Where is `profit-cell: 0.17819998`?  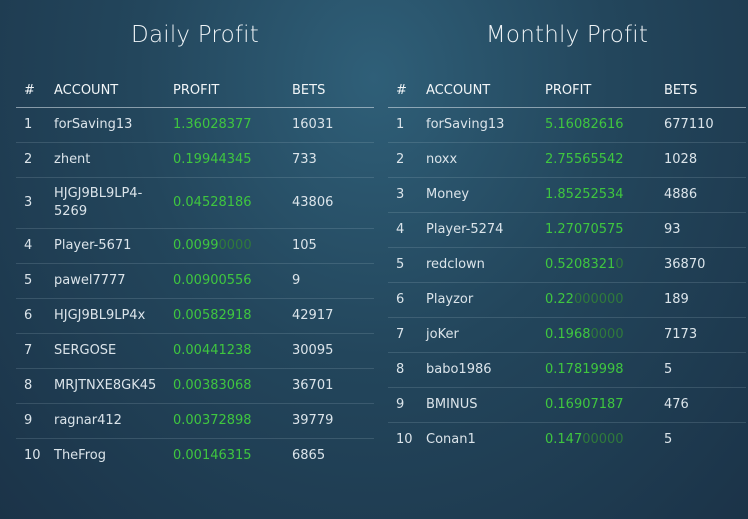 profit-cell: 0.17819998 is located at coordinates (604, 370).